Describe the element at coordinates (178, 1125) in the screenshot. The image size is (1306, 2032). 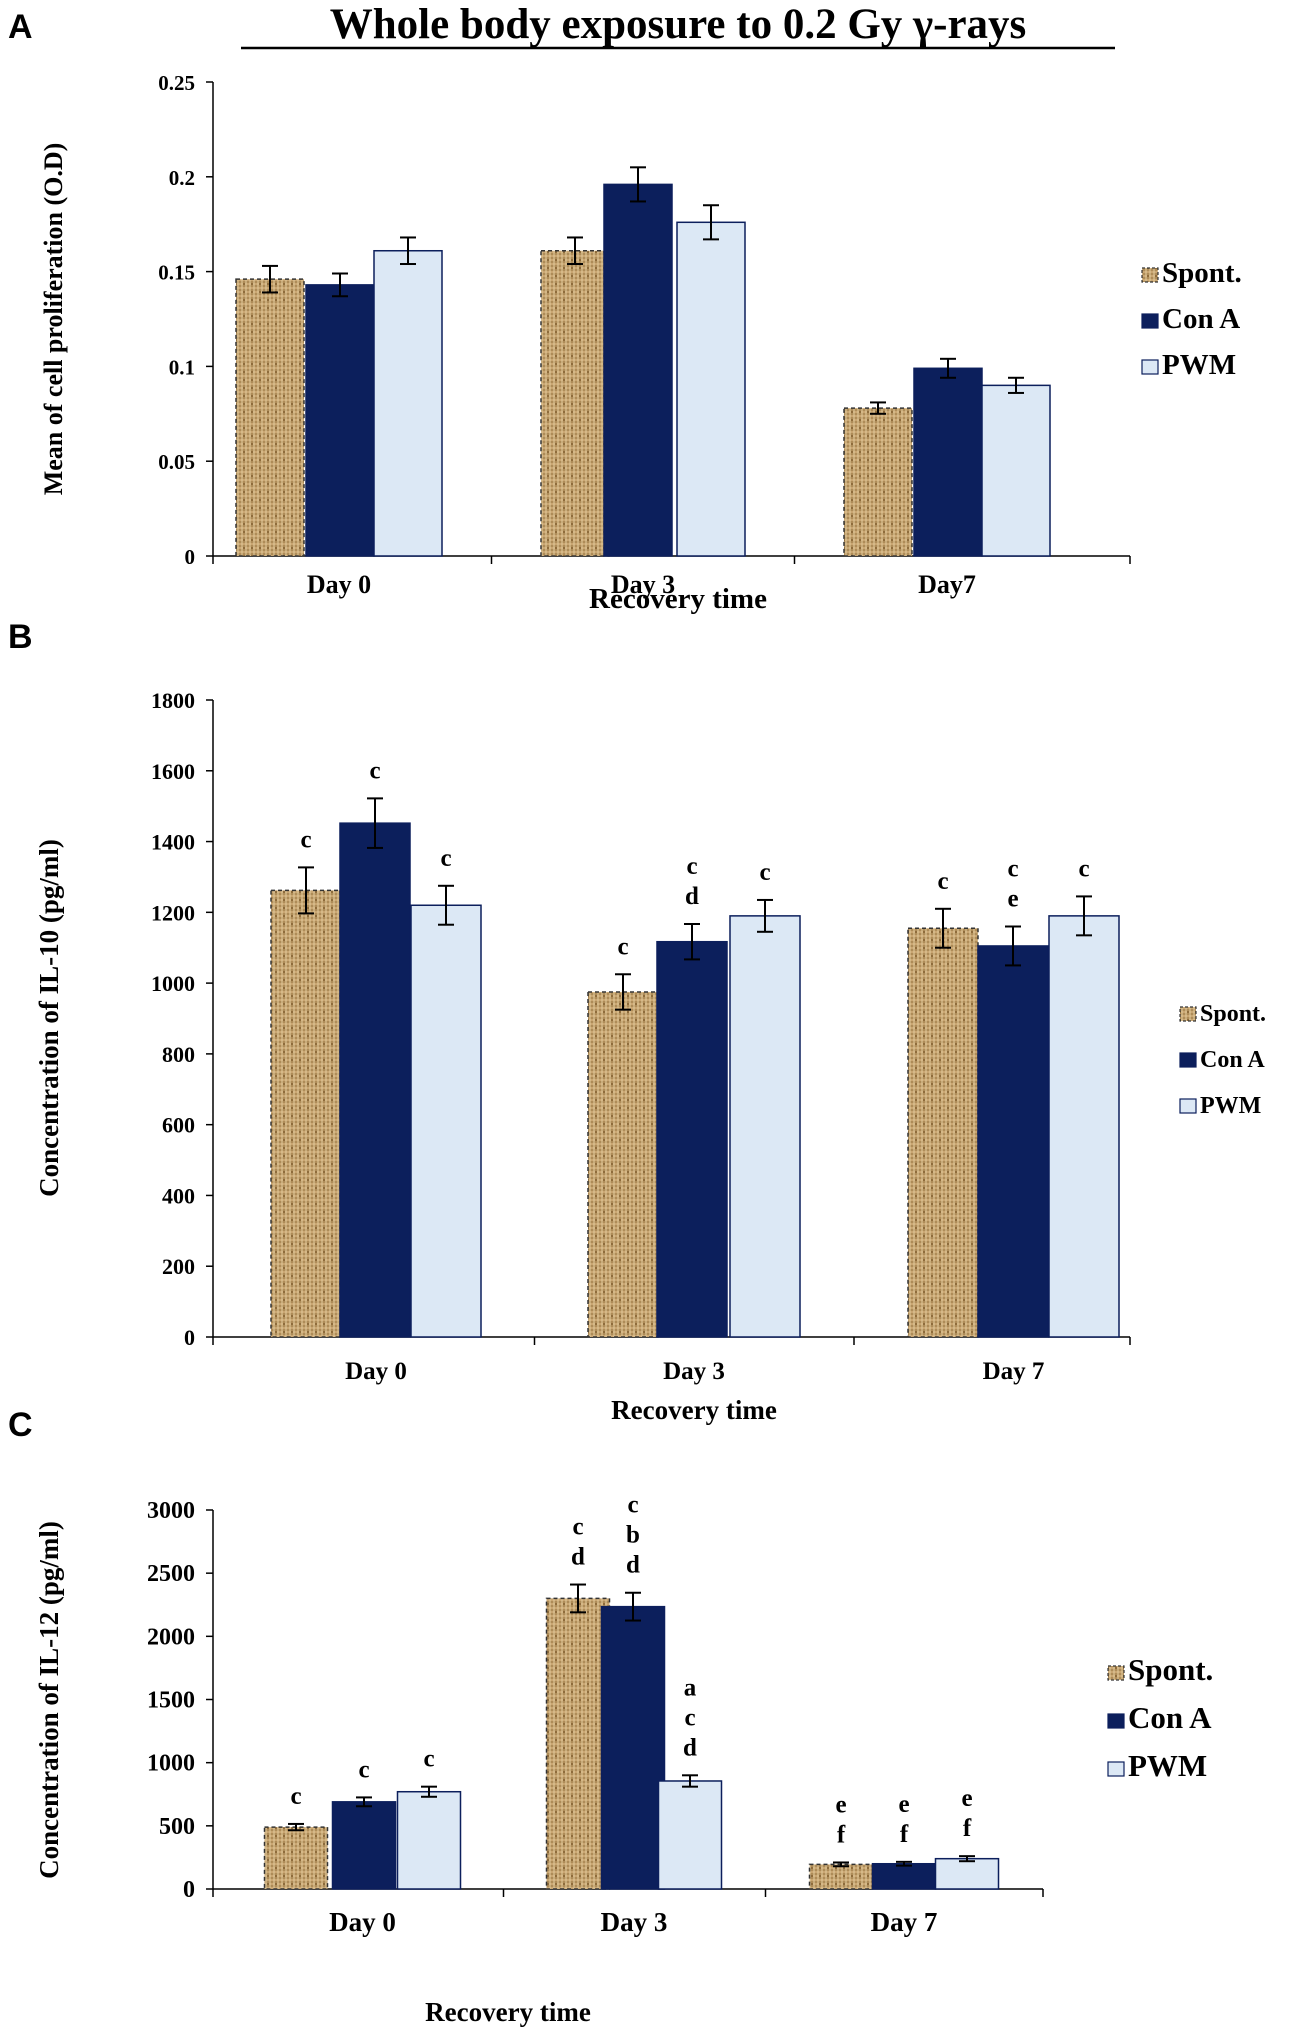
I see `panel-b-y-tick-label: 600` at that location.